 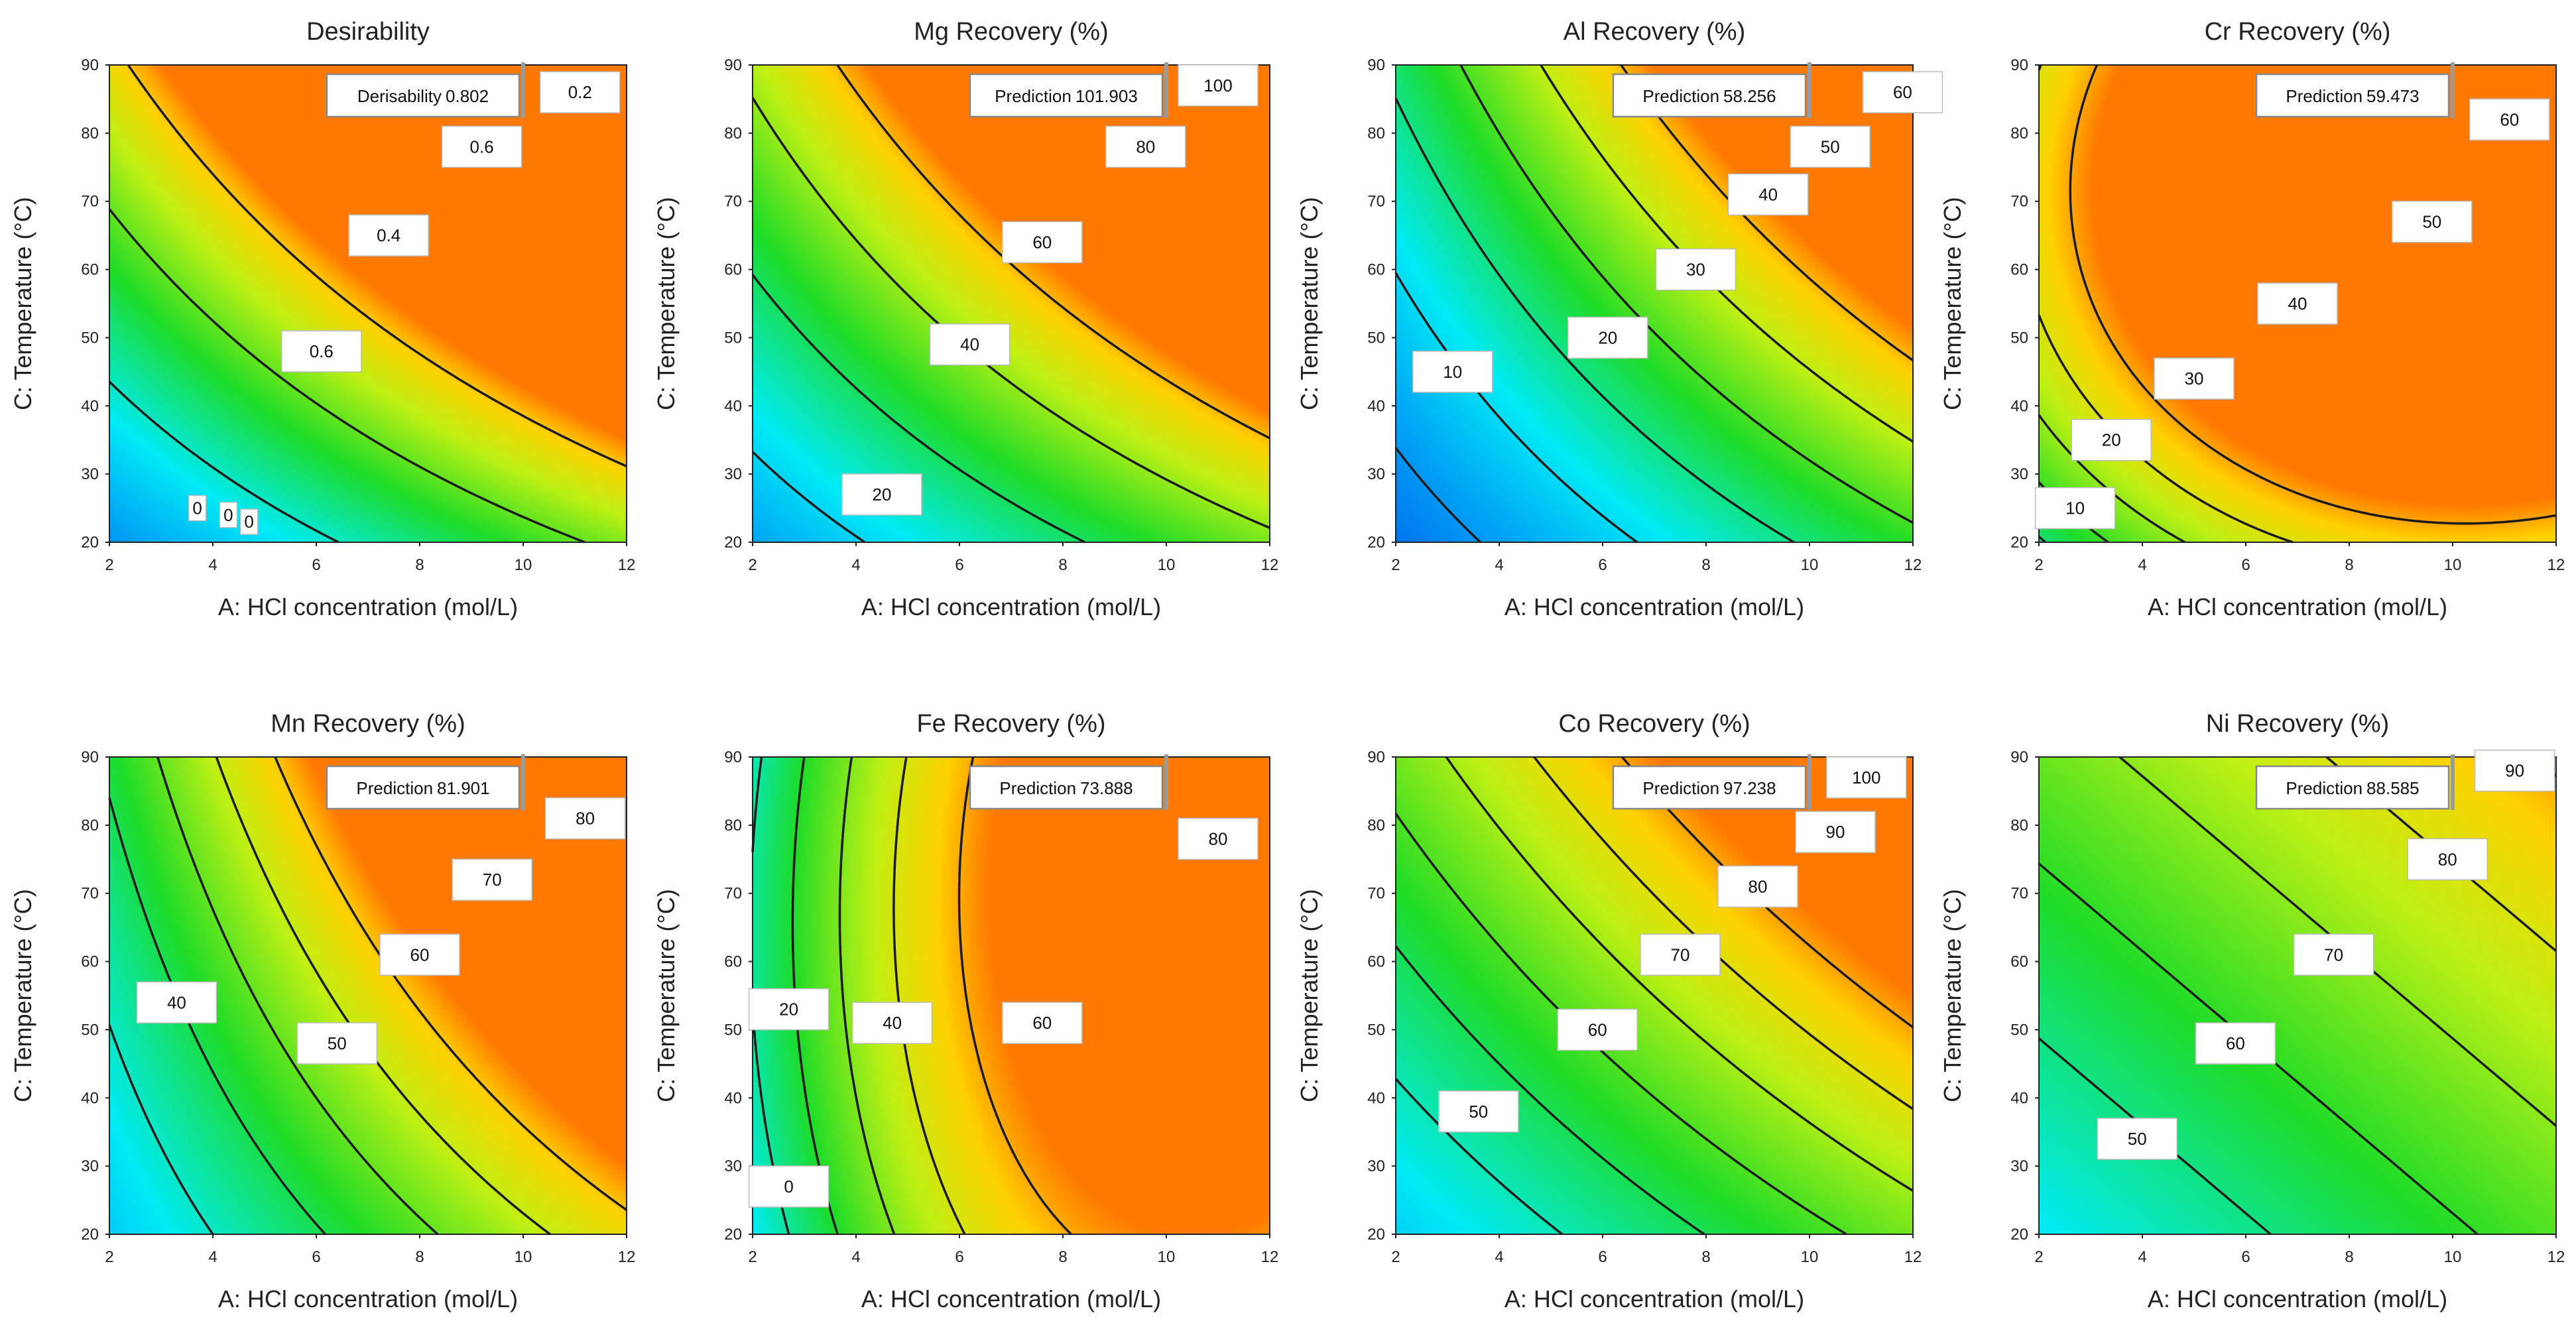 What do you see at coordinates (197, 509) in the screenshot?
I see `contour-value-label: 0` at bounding box center [197, 509].